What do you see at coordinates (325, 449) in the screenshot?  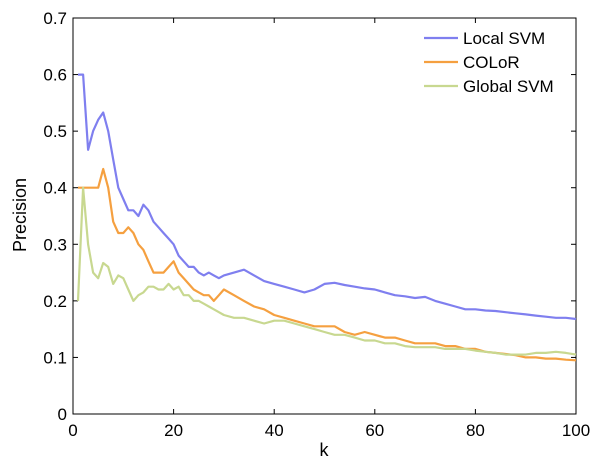 I see `x-axis-label: k` at bounding box center [325, 449].